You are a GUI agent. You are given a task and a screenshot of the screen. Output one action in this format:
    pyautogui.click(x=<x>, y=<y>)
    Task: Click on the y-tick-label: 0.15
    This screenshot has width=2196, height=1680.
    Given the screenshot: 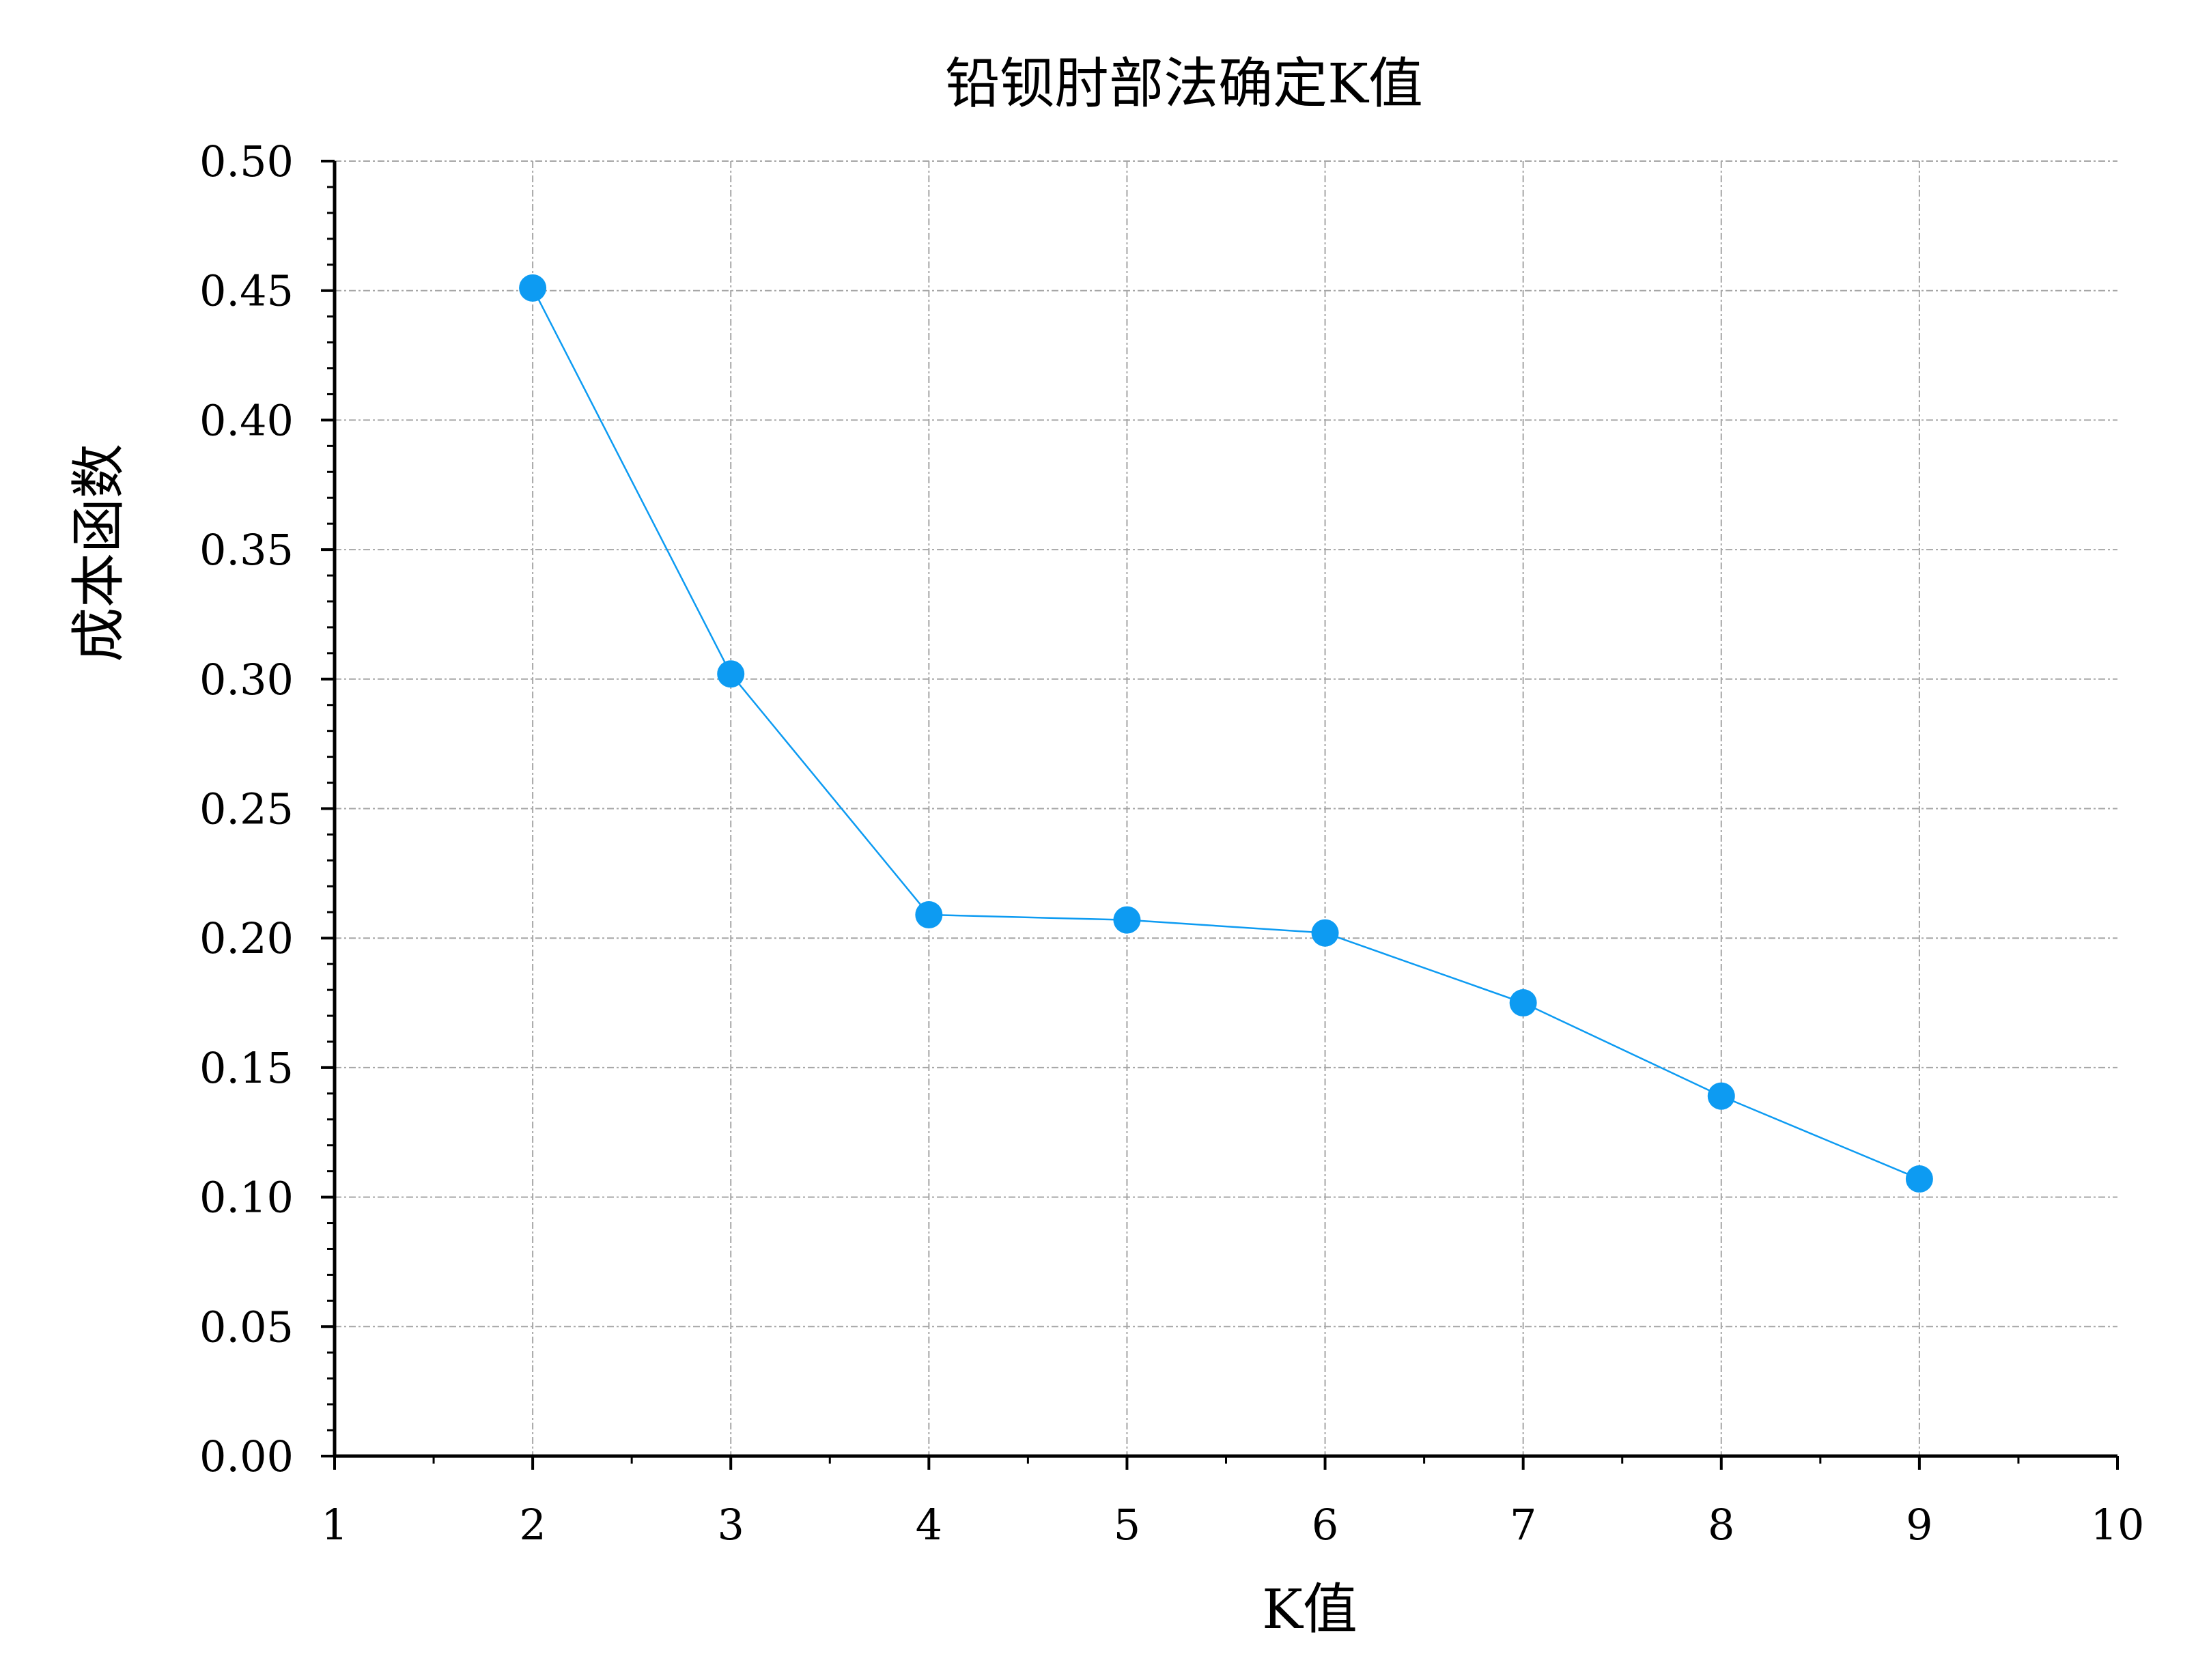 What is the action you would take?
    pyautogui.click(x=247, y=1068)
    